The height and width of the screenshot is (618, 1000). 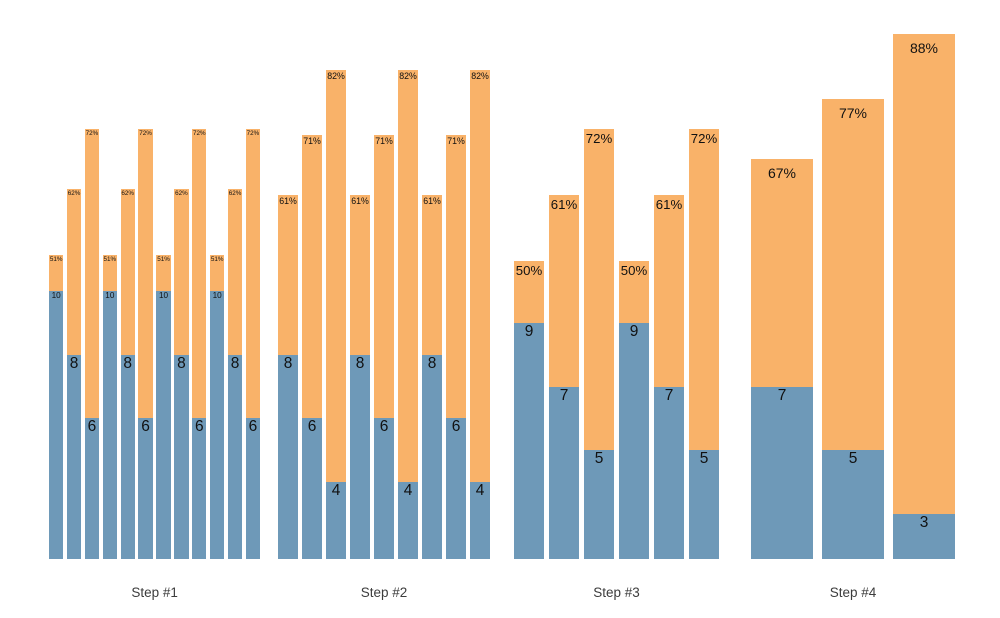 What do you see at coordinates (408, 314) in the screenshot?
I see `bar-2-6: 4 82%` at bounding box center [408, 314].